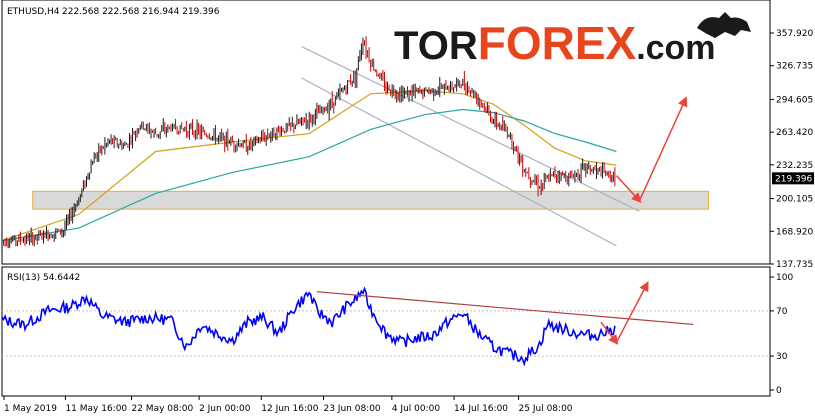 The image size is (815, 419). I want to click on time-tick-label: 11 May 16:00, so click(96, 409).